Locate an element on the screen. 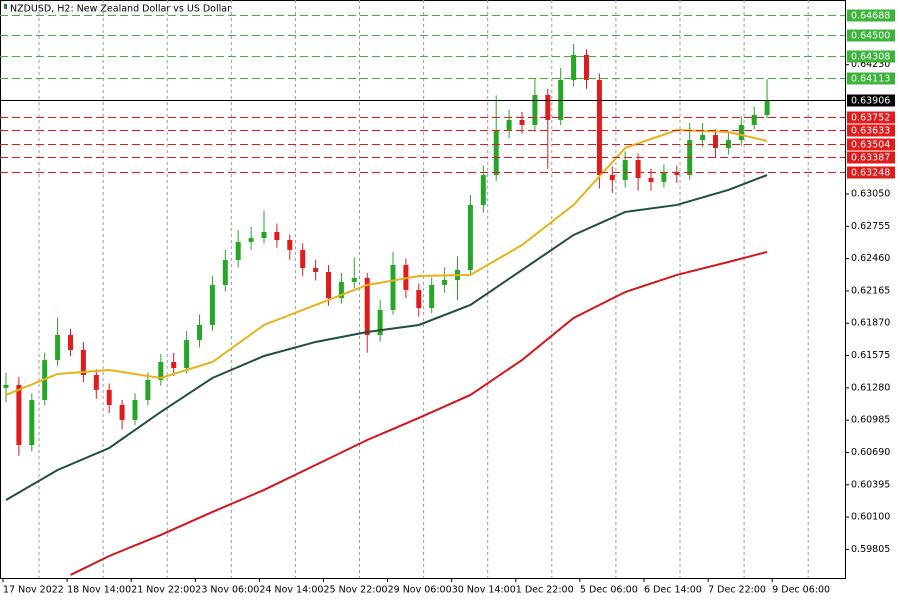 The height and width of the screenshot is (604, 900). price-label: 0.63752 is located at coordinates (870, 118).